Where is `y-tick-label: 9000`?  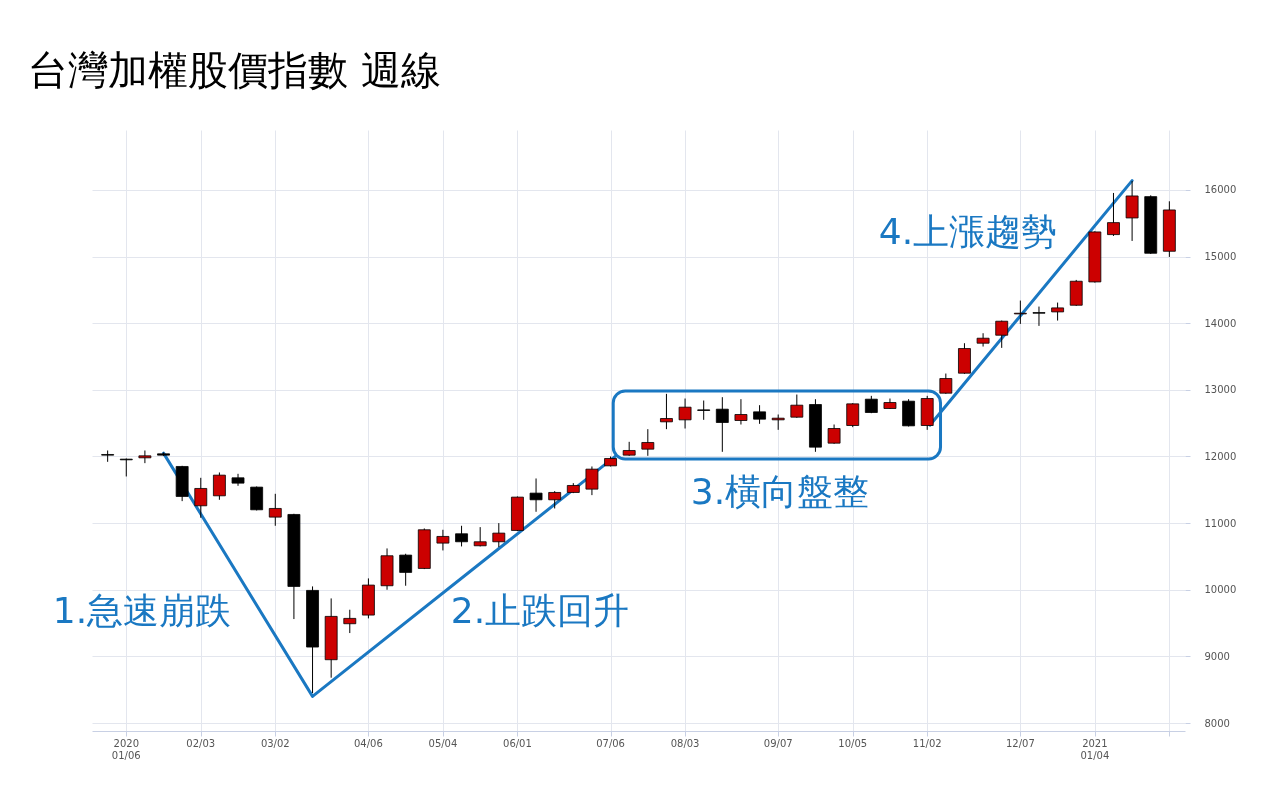 y-tick-label: 9000 is located at coordinates (1217, 656).